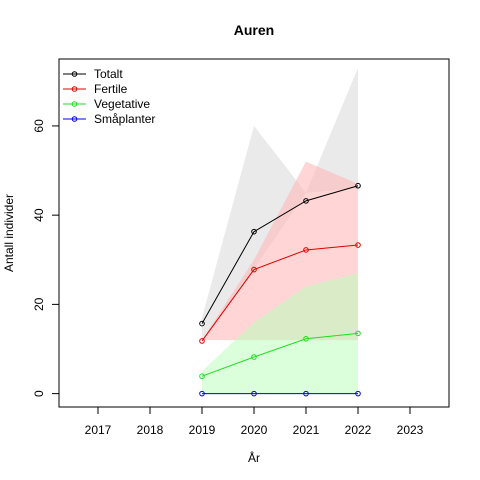  I want to click on legend-label-vegetative: Vegetative, so click(122, 104).